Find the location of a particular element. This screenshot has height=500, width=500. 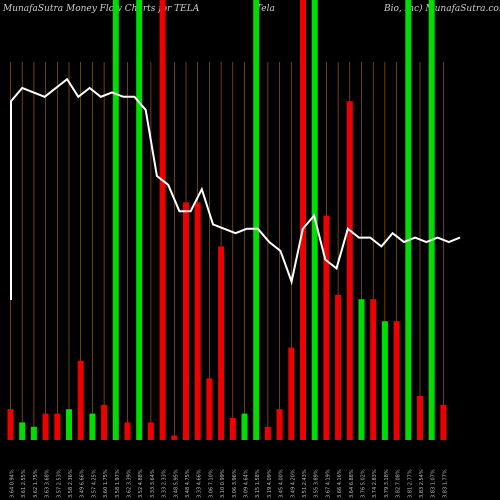

x-tick-label: 3.62 3.39% is located at coordinates (130, 483).